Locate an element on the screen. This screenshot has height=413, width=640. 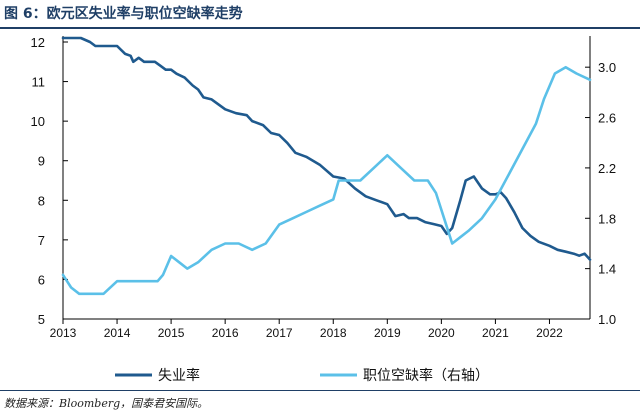
x-axis-tick-label: 2014 is located at coordinates (117, 333).